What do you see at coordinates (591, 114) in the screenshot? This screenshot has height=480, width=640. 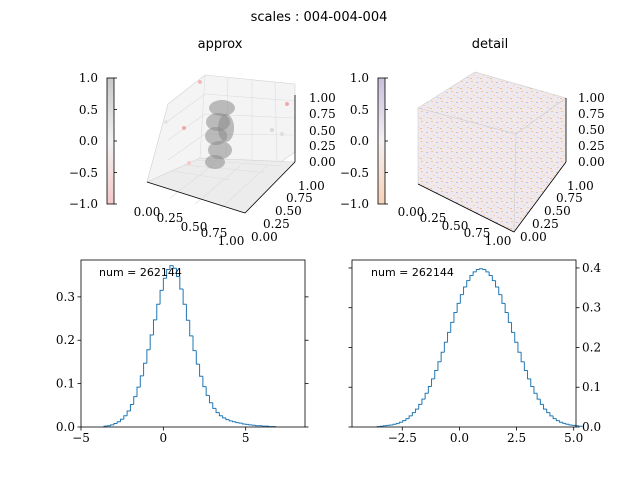 I see `detail-z-tick-label: 0.75` at bounding box center [591, 114].